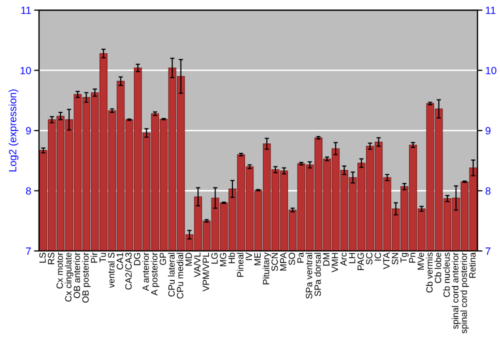 This screenshot has height=350, width=500. What do you see at coordinates (137, 259) in the screenshot?
I see `x-tick-label: DG` at bounding box center [137, 259].